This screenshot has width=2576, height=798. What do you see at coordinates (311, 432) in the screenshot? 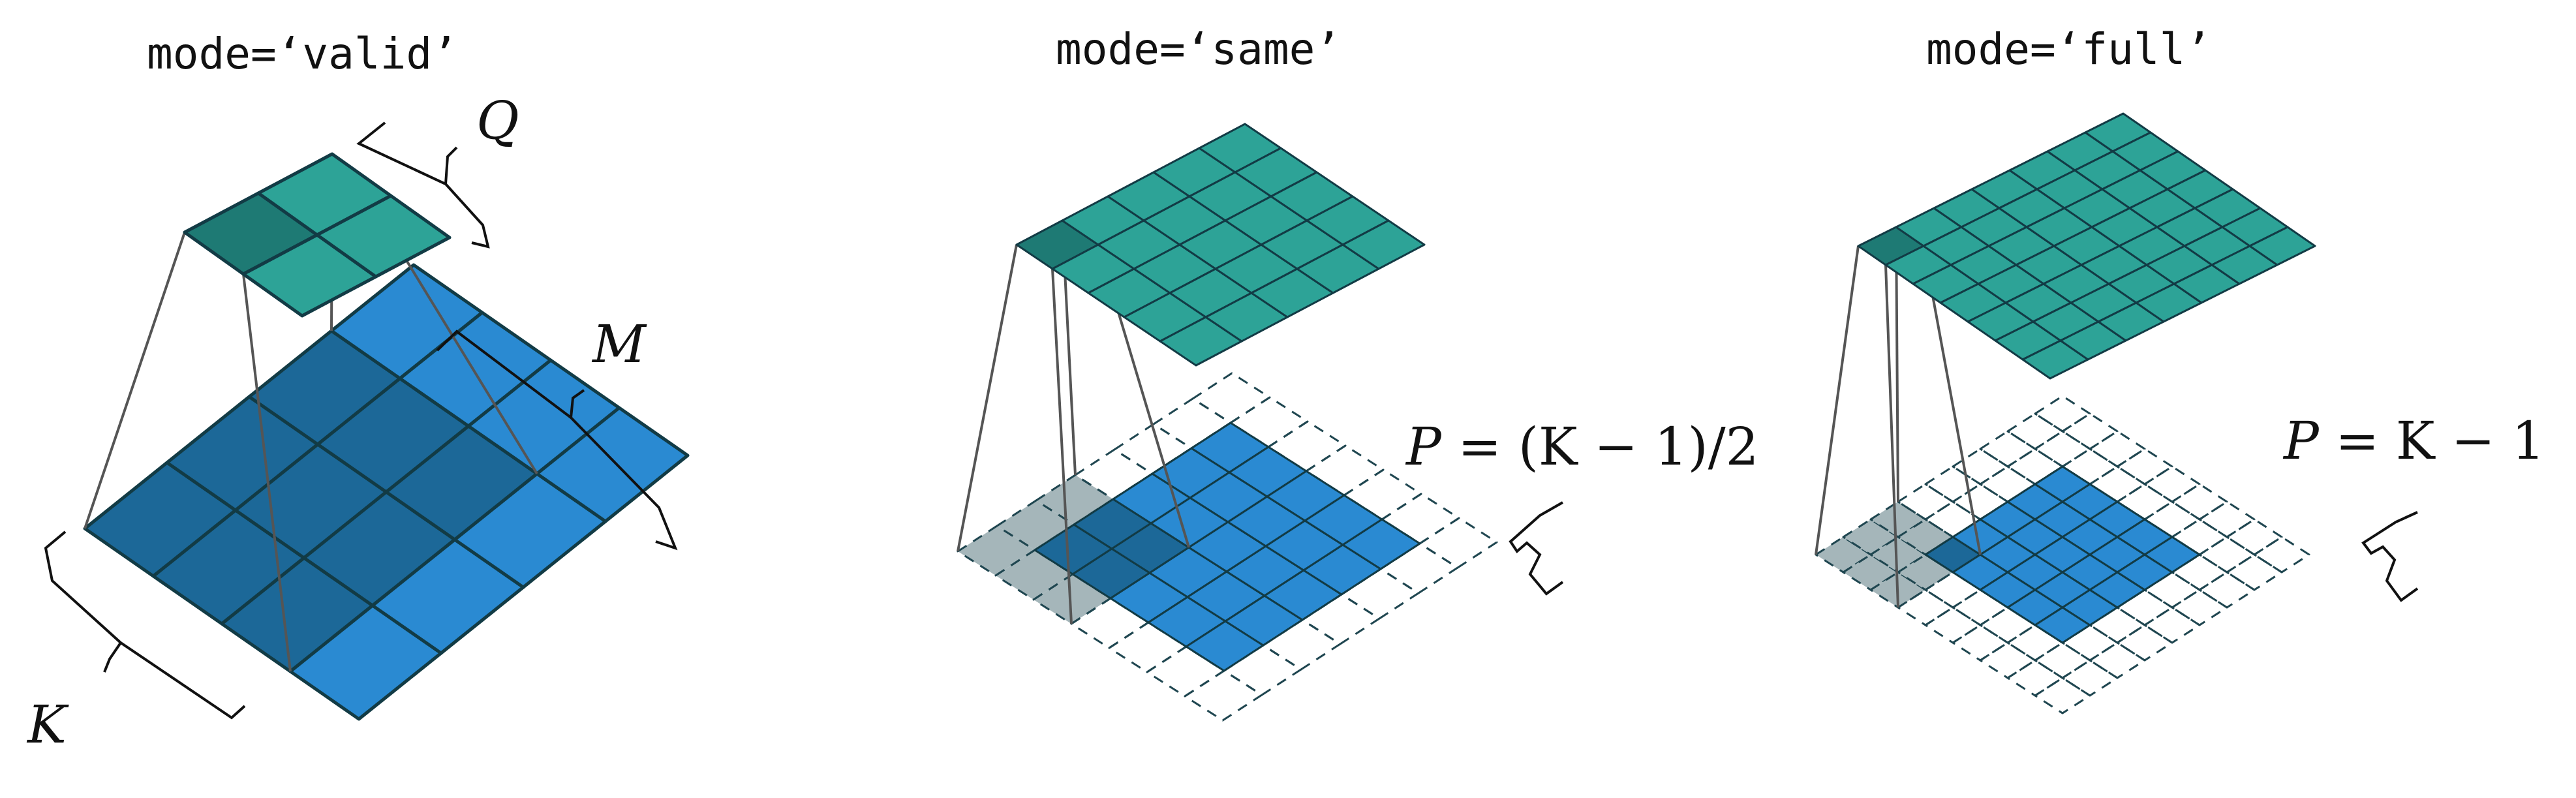
I see `projection-lines-valid` at bounding box center [311, 432].